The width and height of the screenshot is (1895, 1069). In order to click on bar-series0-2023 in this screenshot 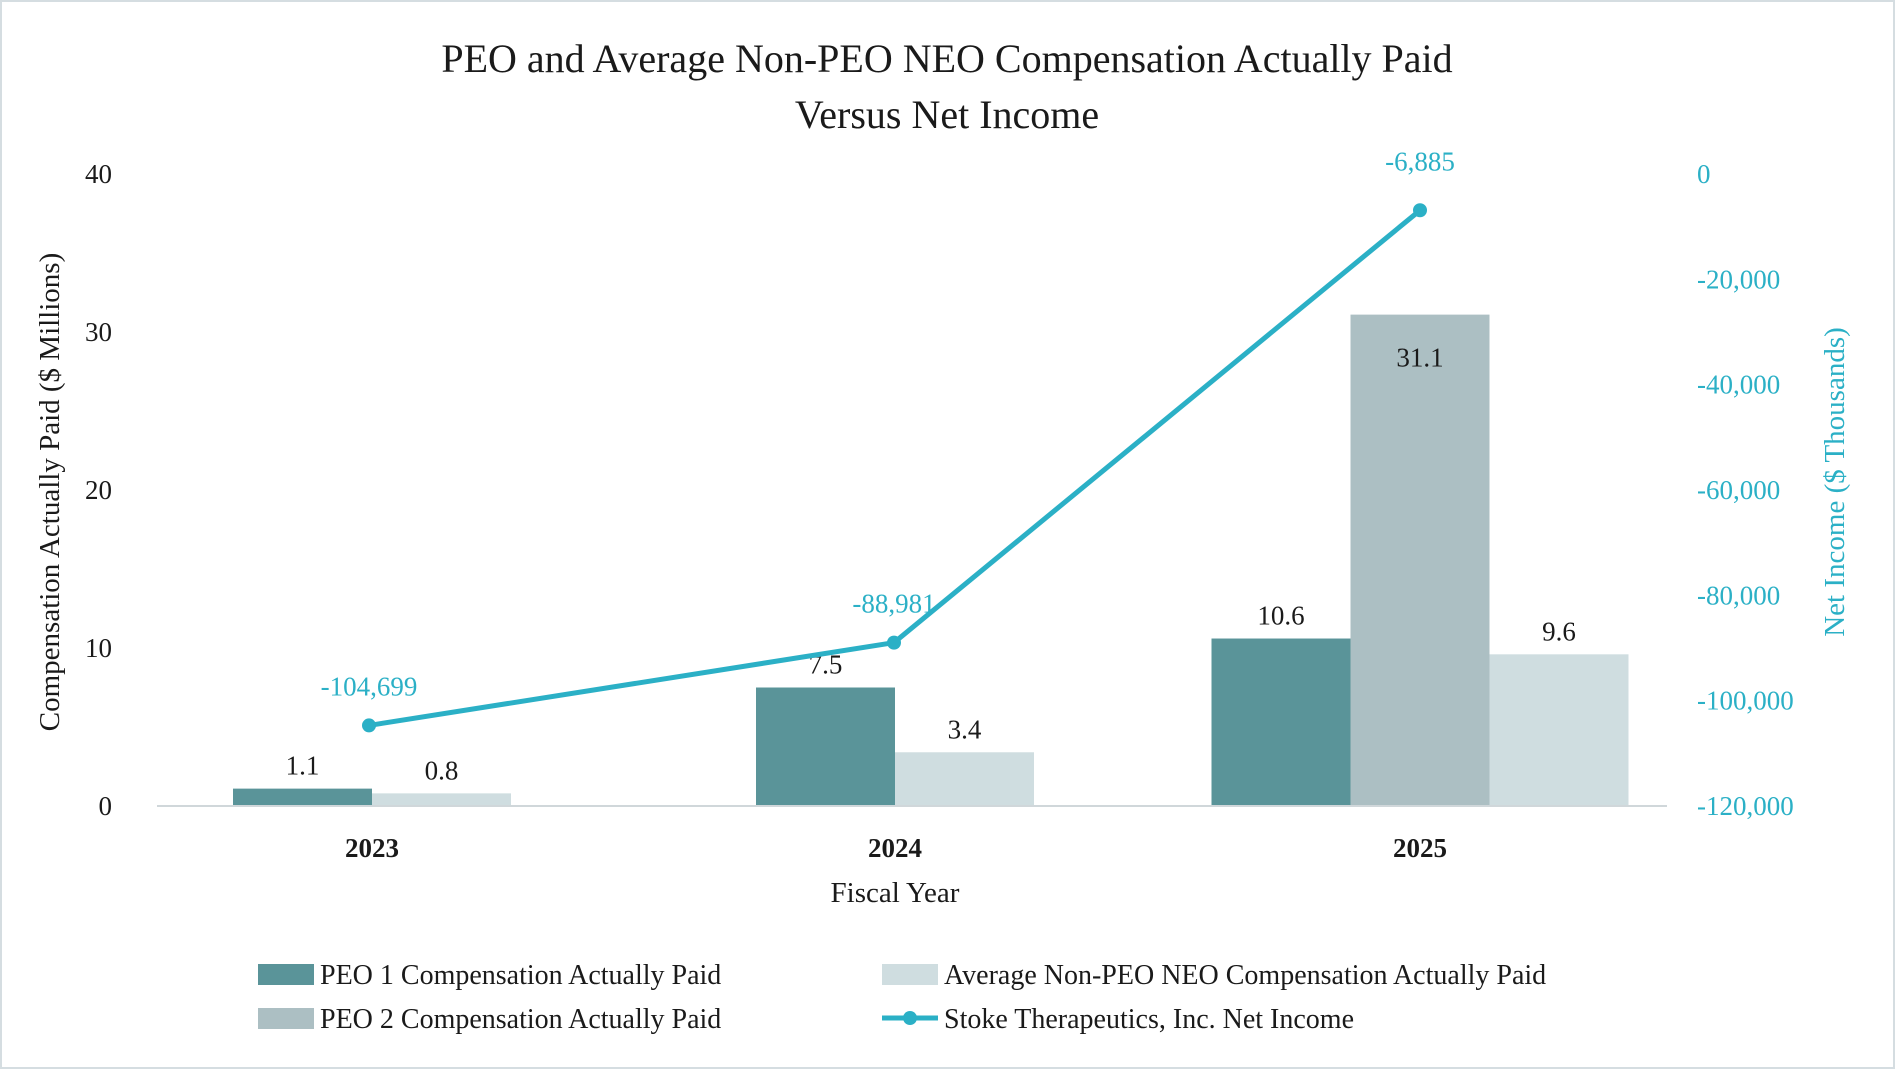, I will do `click(302, 797)`.